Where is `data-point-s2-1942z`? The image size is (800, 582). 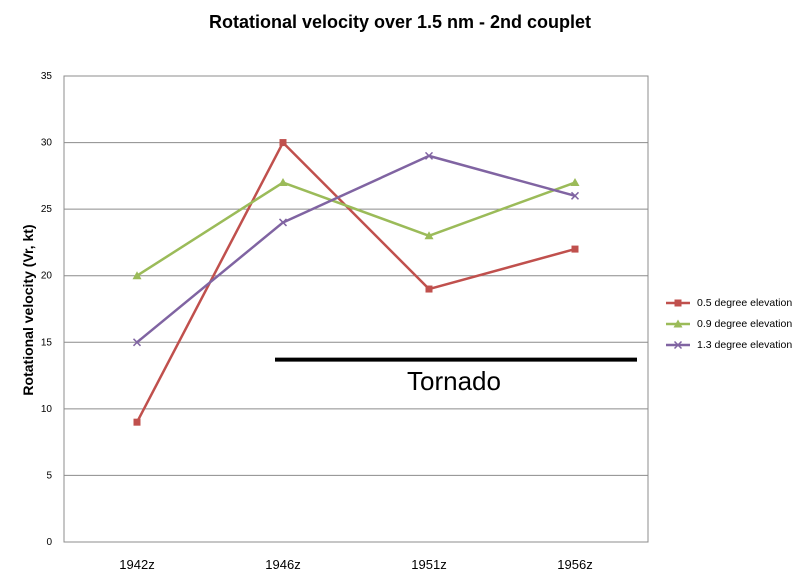 data-point-s2-1942z is located at coordinates (137, 275).